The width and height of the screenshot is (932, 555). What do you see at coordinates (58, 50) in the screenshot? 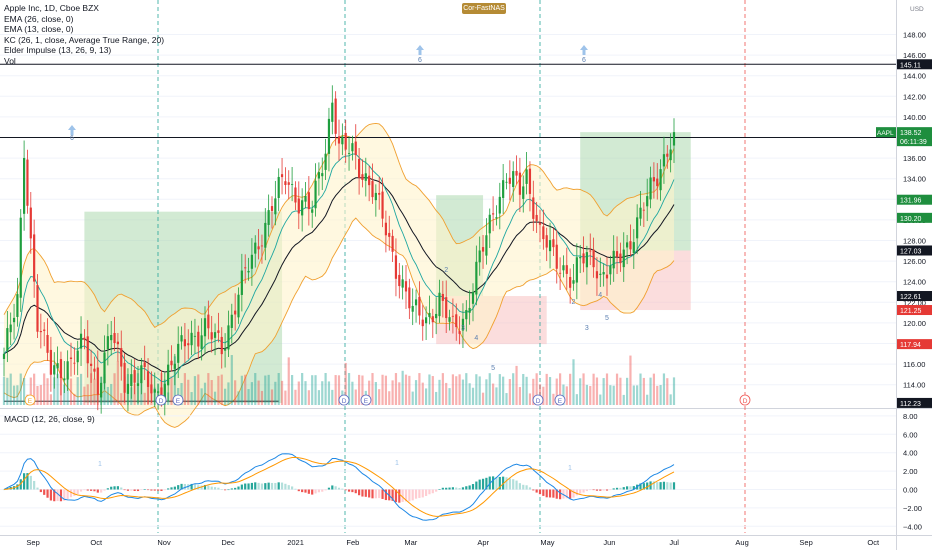
I see `legend-elder-impulse: Elder Impulse (13, 26, 9, 13)` at bounding box center [58, 50].